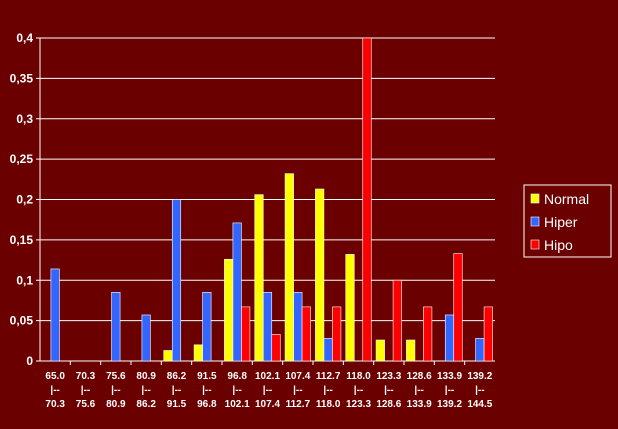  What do you see at coordinates (558, 245) in the screenshot?
I see `legend-label-hipo: Hipo` at bounding box center [558, 245].